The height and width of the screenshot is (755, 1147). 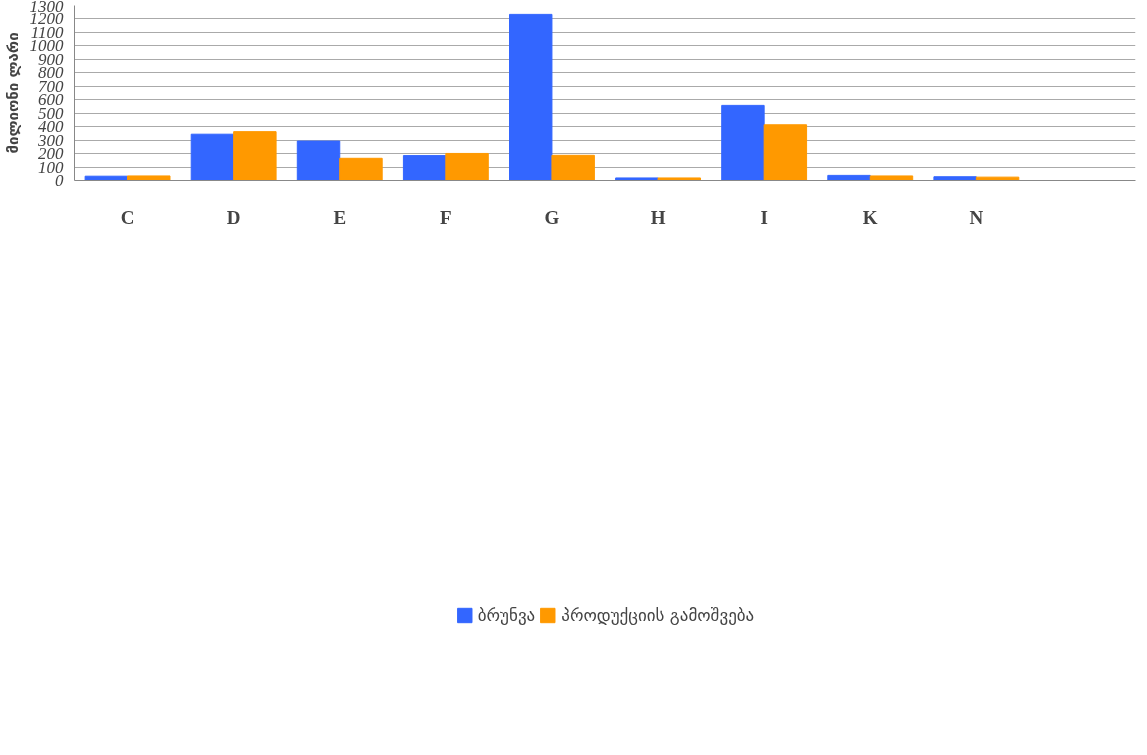 What do you see at coordinates (340, 217) in the screenshot?
I see `x-tick-label: E` at bounding box center [340, 217].